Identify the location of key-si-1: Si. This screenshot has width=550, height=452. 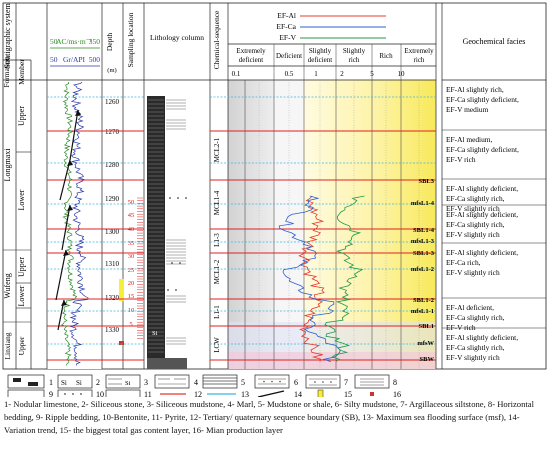
(64, 383).